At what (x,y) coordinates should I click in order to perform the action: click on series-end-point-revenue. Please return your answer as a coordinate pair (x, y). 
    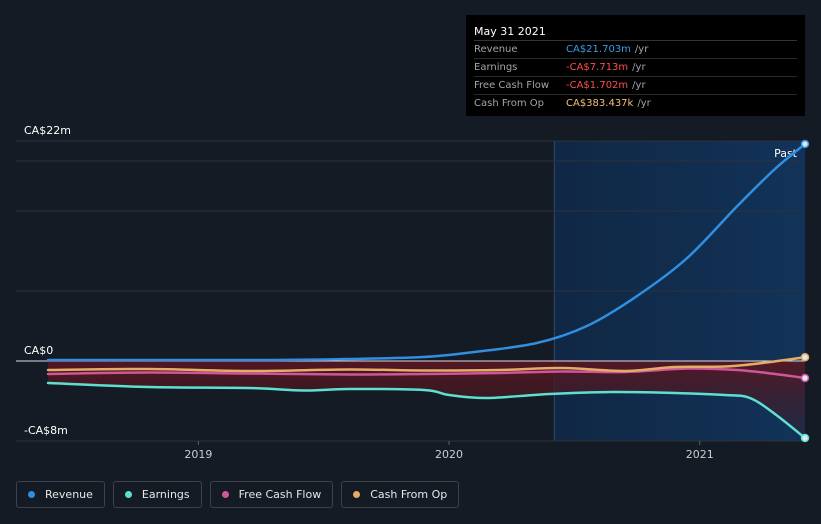
    Looking at the image, I should click on (805, 144).